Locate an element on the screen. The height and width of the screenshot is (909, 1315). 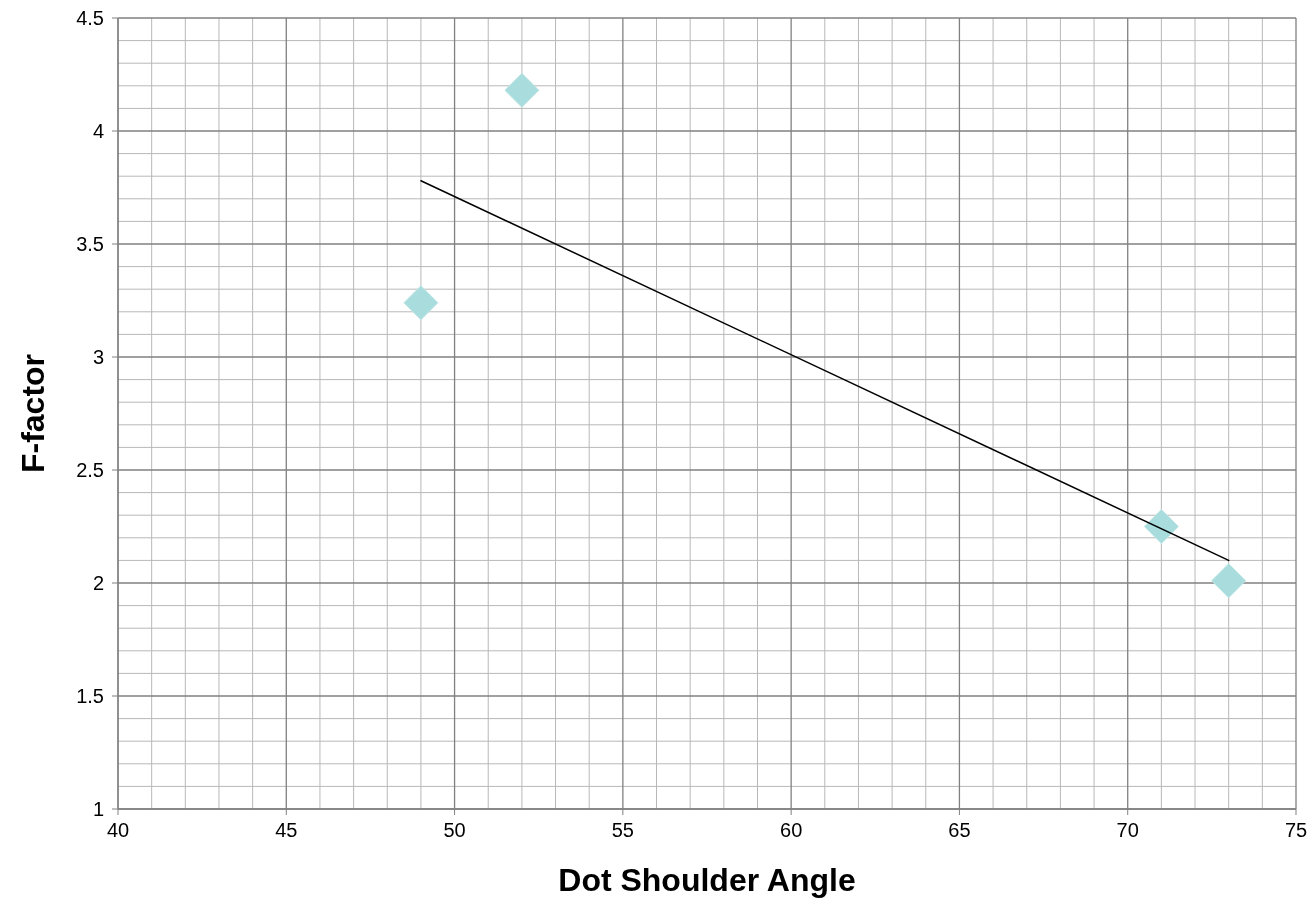
y-tick-label: 4 is located at coordinates (98, 131).